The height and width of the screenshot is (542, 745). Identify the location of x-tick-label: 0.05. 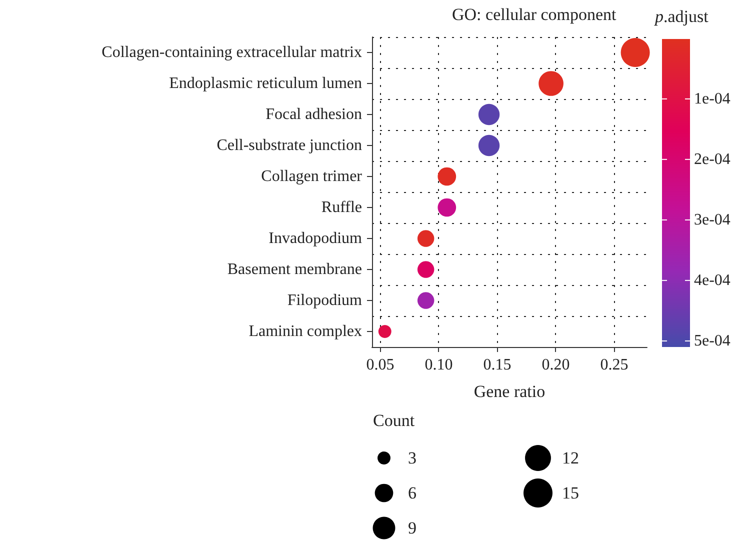
(380, 365).